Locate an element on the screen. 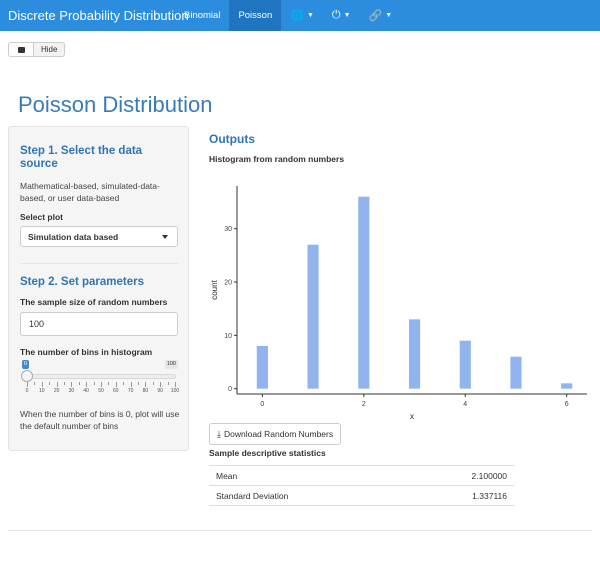  slider-track is located at coordinates (101, 376).